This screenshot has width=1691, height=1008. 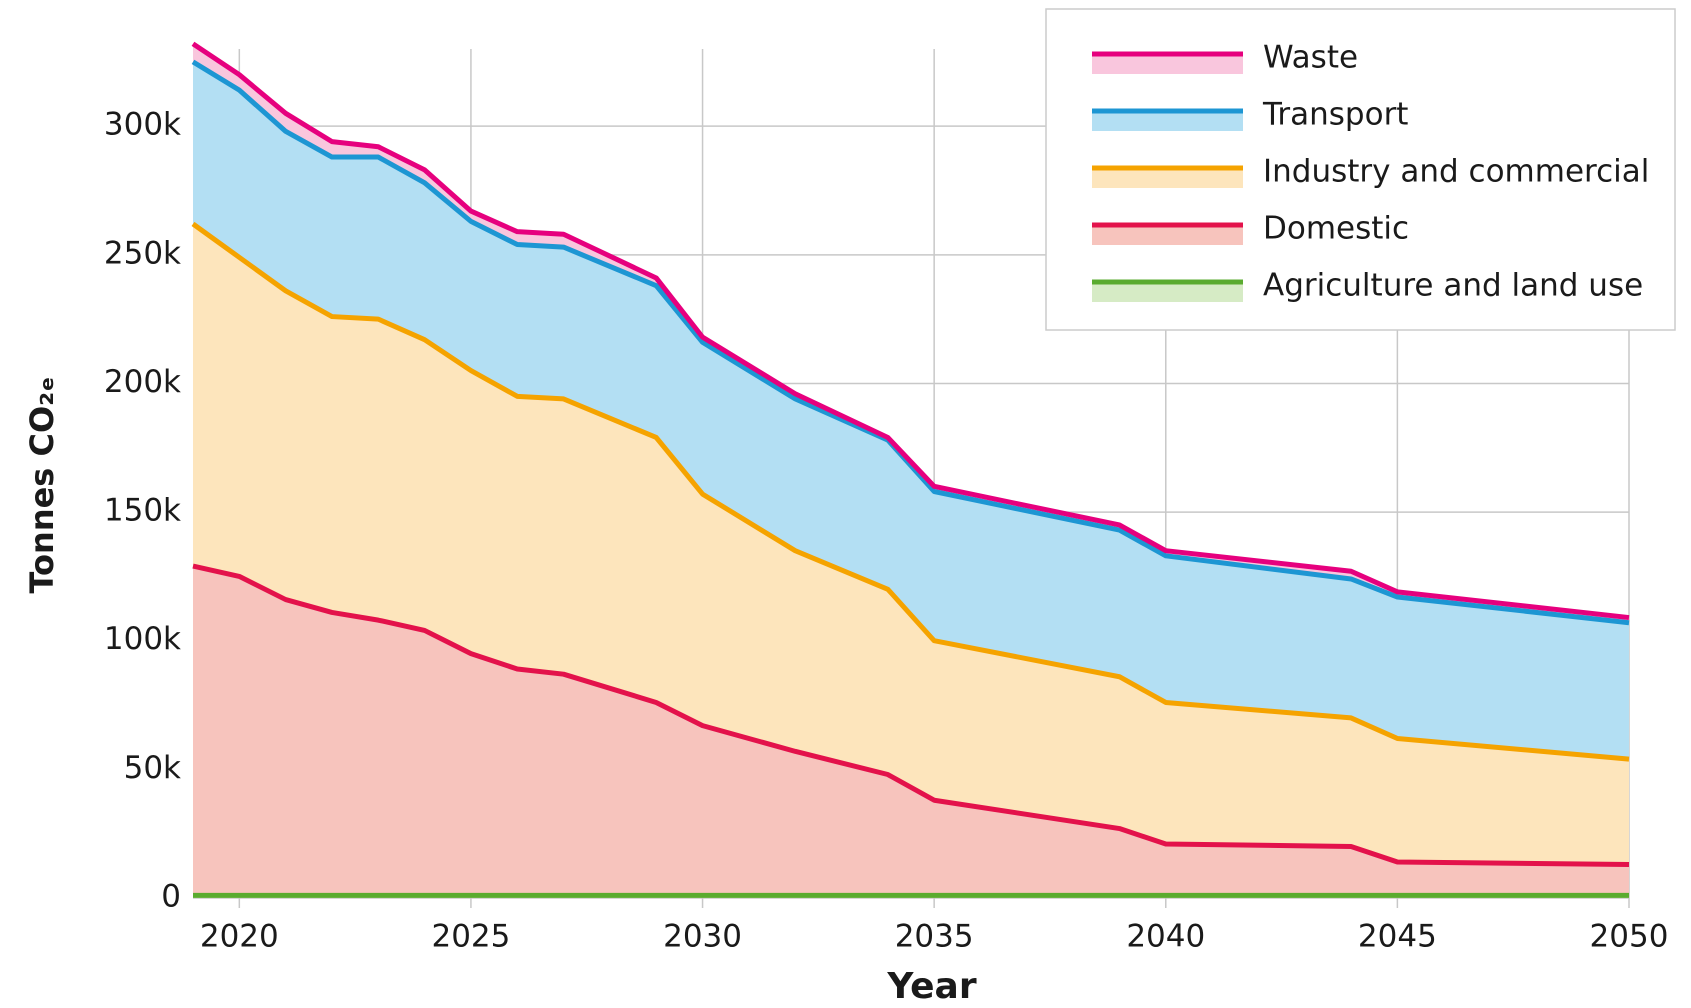 I want to click on x-tick-label: 2035, so click(x=934, y=937).